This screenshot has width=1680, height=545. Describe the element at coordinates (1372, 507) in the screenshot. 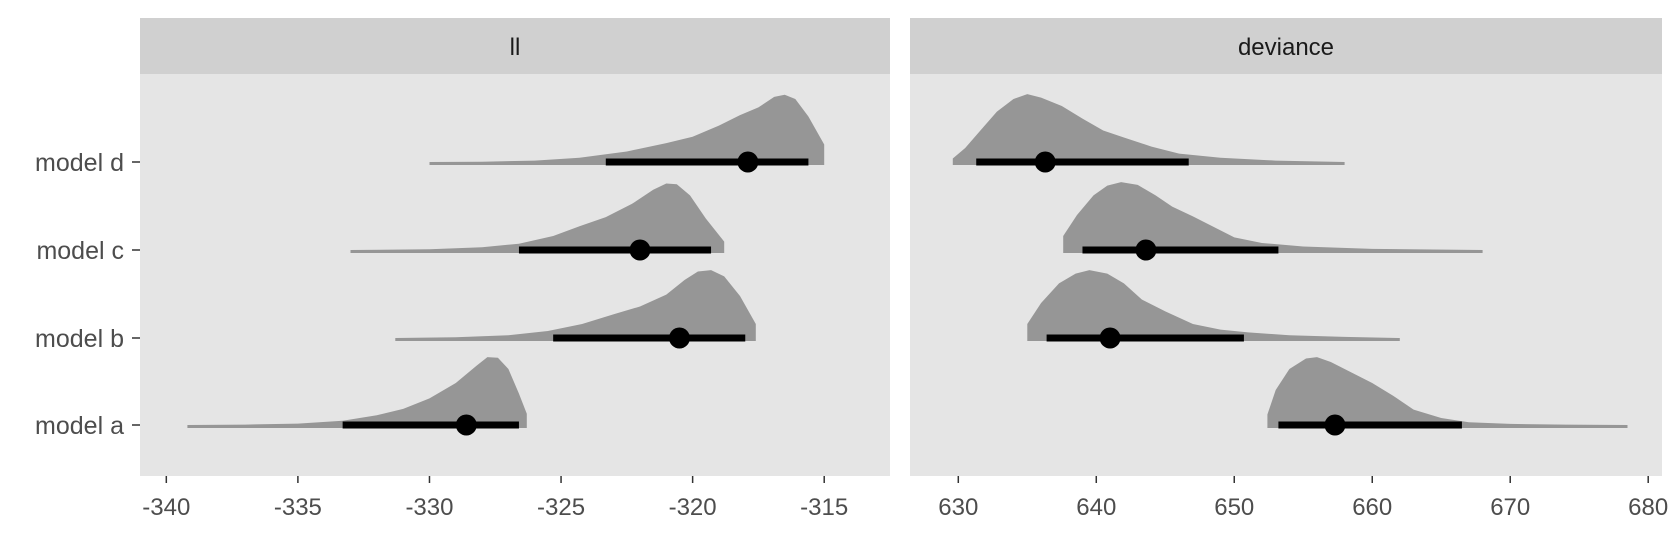

I see `x-tick-label: 660` at that location.